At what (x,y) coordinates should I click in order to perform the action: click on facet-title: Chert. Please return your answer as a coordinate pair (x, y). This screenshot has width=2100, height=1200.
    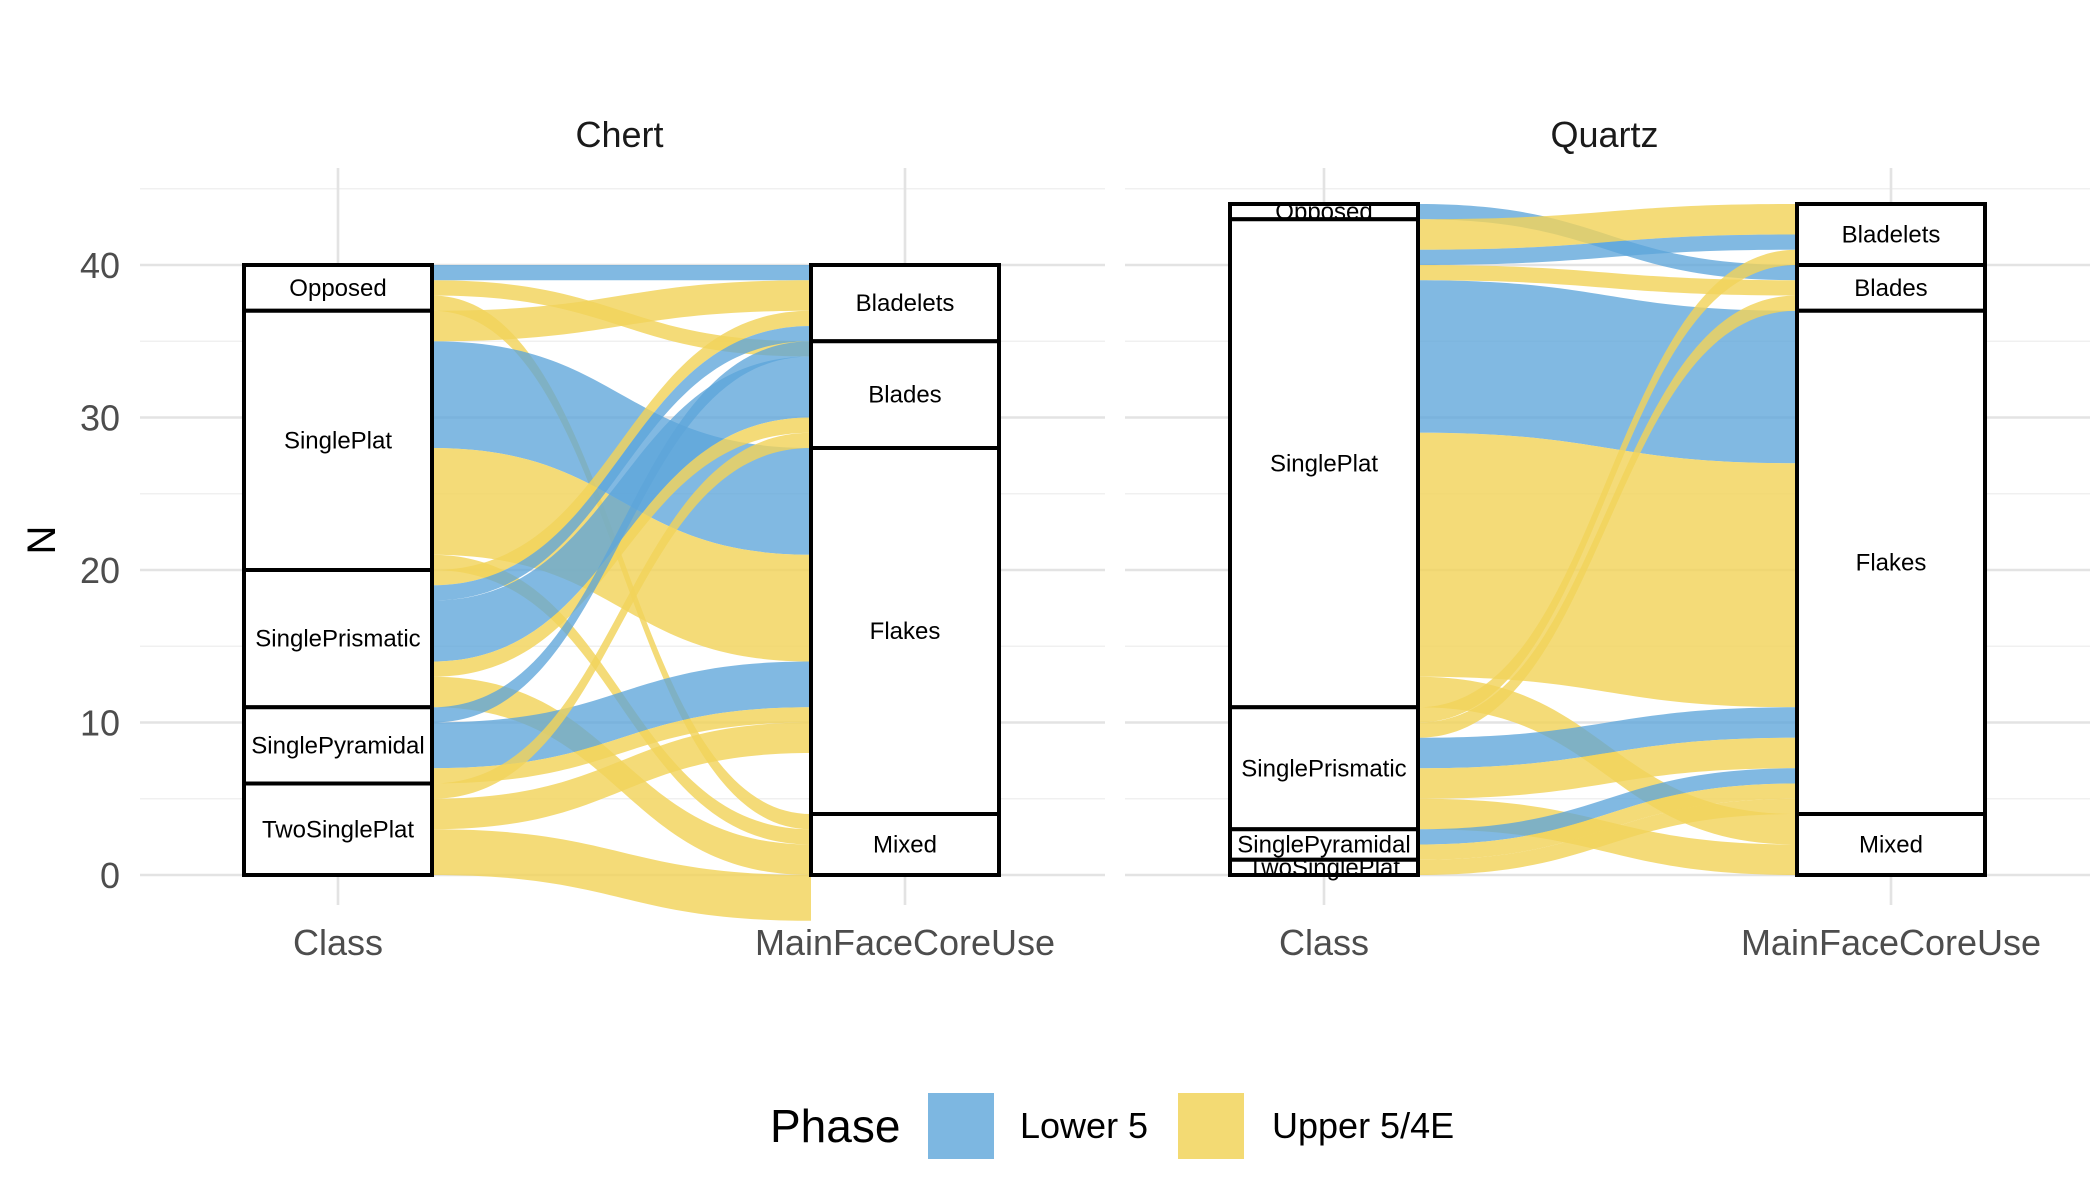
    Looking at the image, I should click on (619, 134).